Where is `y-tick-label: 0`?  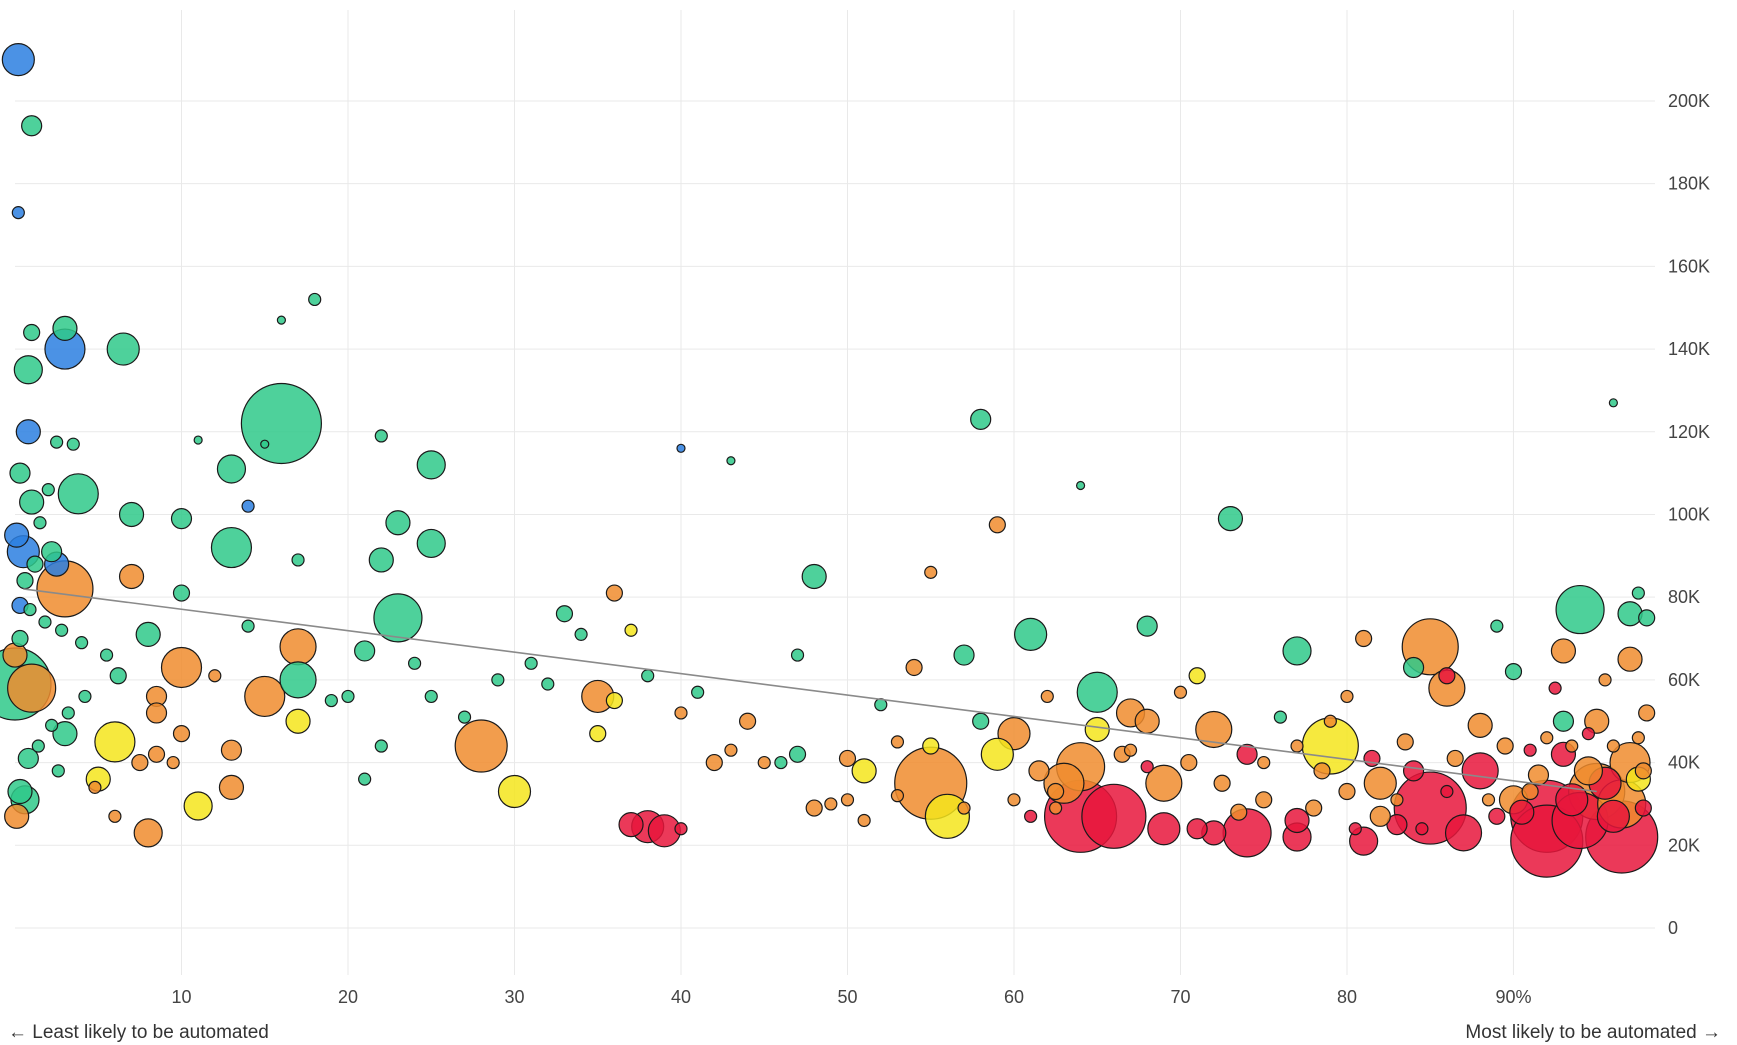
y-tick-label: 0 is located at coordinates (1673, 928).